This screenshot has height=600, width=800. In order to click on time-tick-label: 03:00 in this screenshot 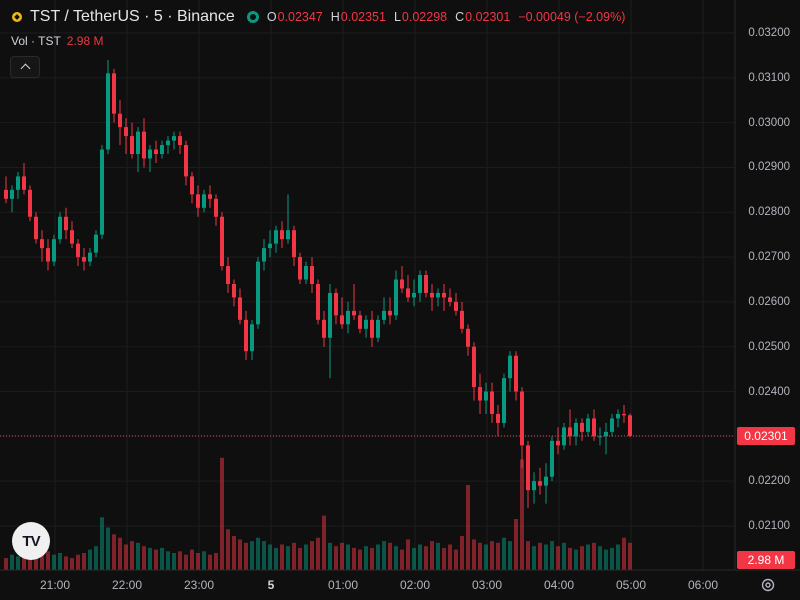, I will do `click(487, 585)`.